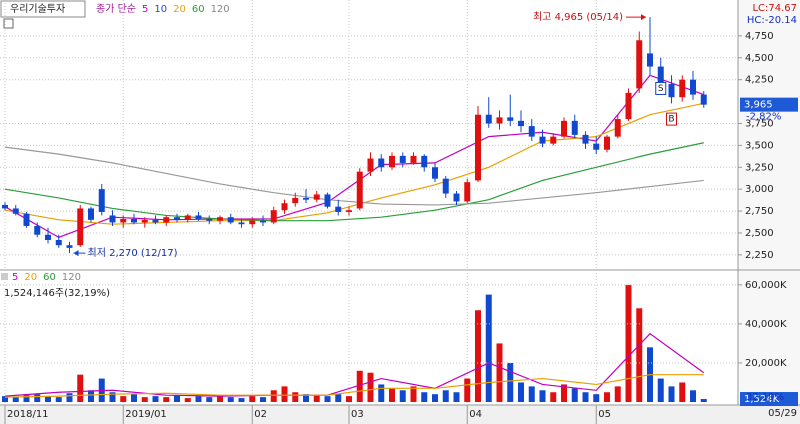 The image size is (800, 424). I want to click on y-tick-label: 2,500, so click(759, 233).